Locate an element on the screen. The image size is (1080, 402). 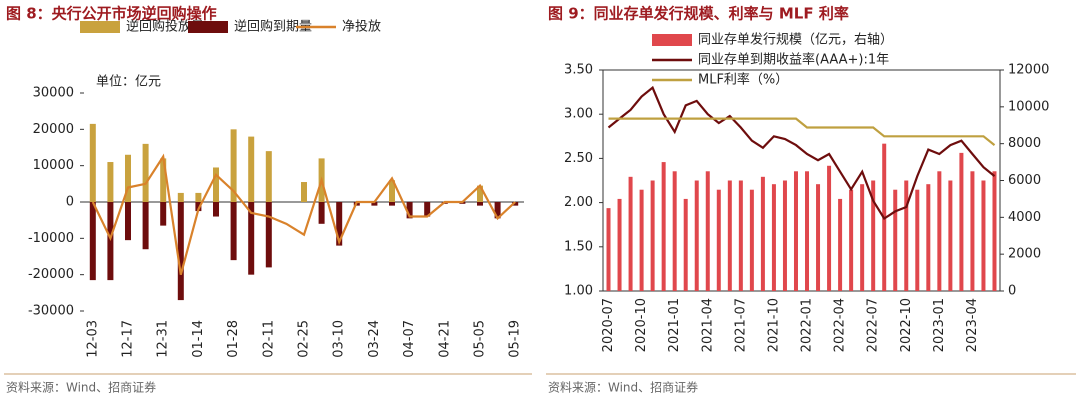
x-tick-label: 2021-01 is located at coordinates (674, 325).